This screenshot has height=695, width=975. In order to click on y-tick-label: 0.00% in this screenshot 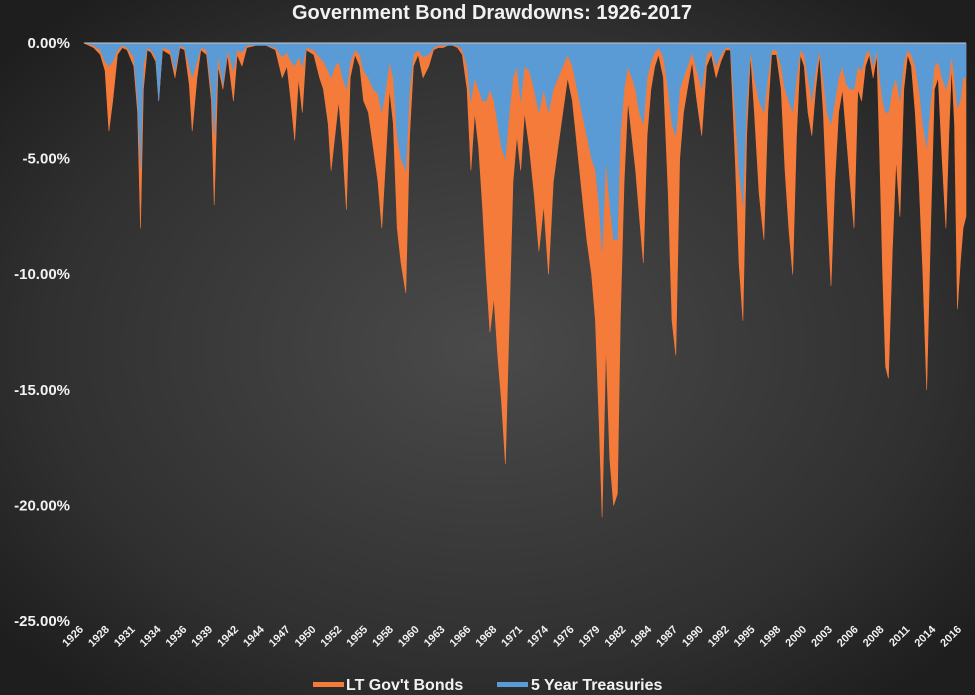, I will do `click(48, 43)`.